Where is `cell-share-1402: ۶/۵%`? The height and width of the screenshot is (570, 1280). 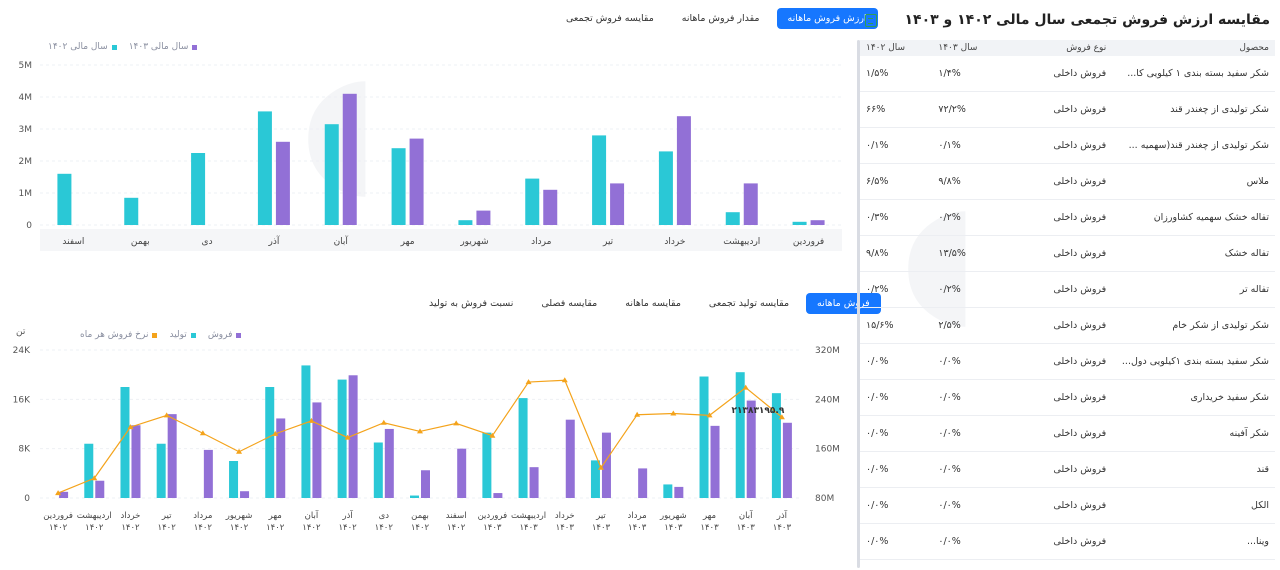
cell-share-1402: ۶/۵% is located at coordinates (896, 181).